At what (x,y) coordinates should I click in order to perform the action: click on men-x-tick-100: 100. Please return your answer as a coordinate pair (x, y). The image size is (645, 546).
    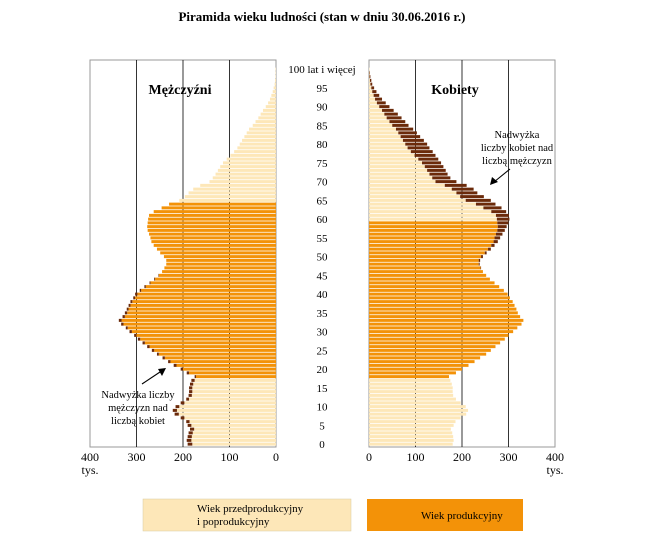
    Looking at the image, I should click on (230, 457).